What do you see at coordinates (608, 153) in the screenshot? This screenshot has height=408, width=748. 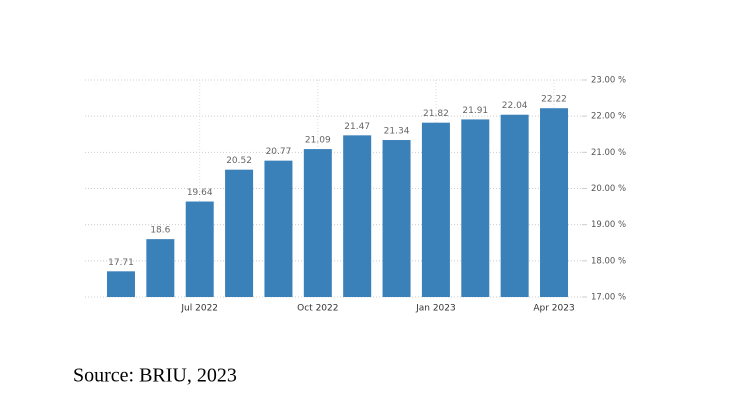 I see `y-tick-label: 21.00 %` at bounding box center [608, 153].